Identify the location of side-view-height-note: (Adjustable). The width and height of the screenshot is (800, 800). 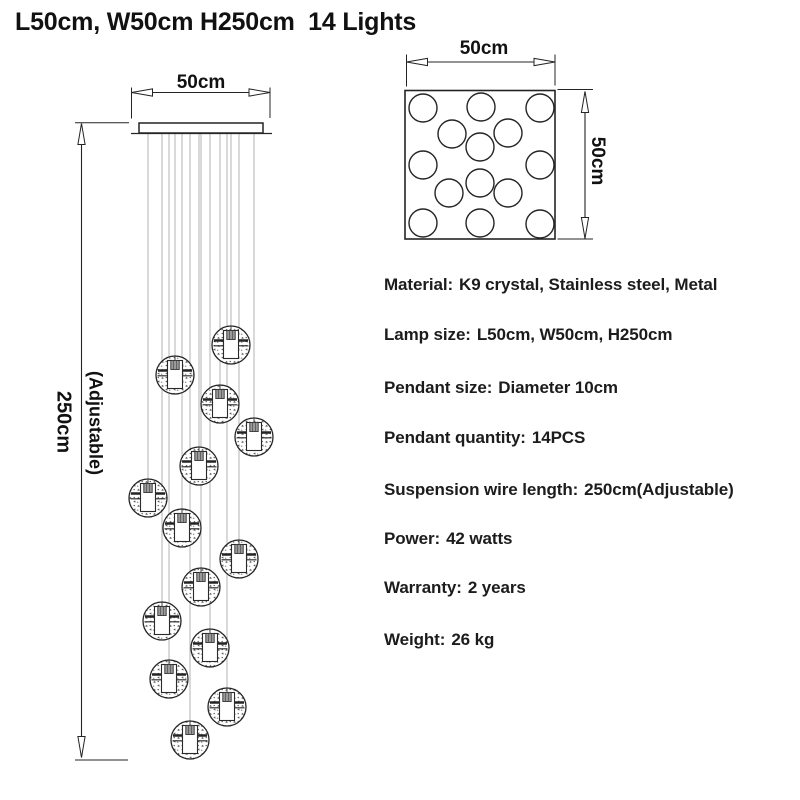
(95, 423).